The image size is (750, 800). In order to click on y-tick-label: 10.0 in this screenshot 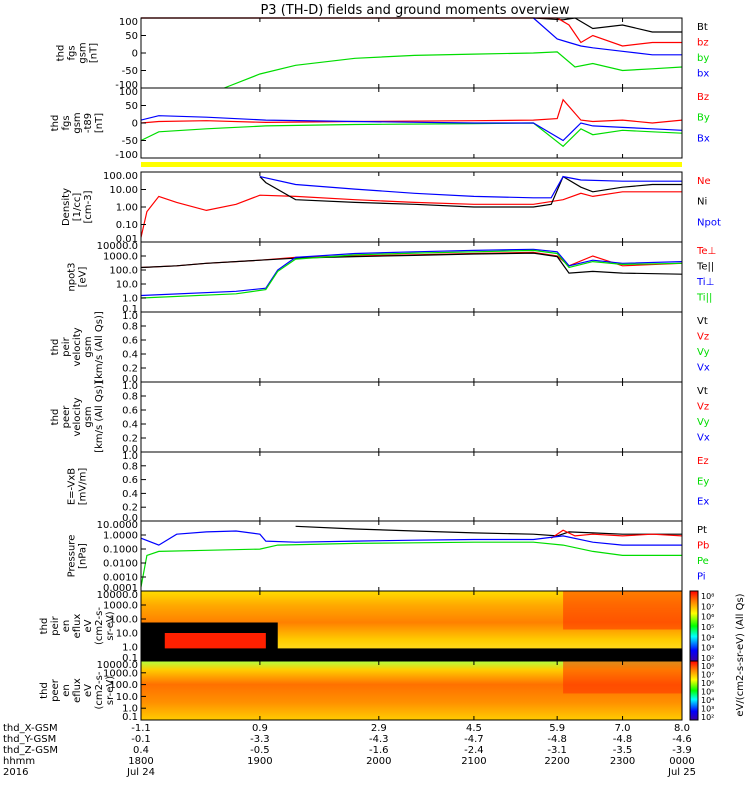, I will do `click(127, 634)`.